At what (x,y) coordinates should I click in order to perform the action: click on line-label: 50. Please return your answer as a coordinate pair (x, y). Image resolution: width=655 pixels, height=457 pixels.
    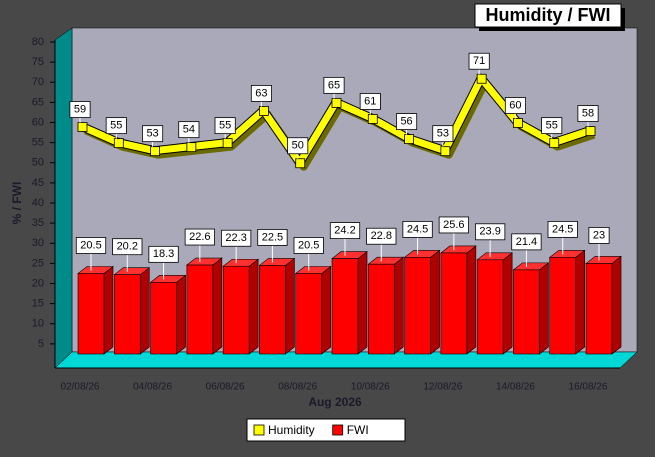
    Looking at the image, I should click on (298, 146).